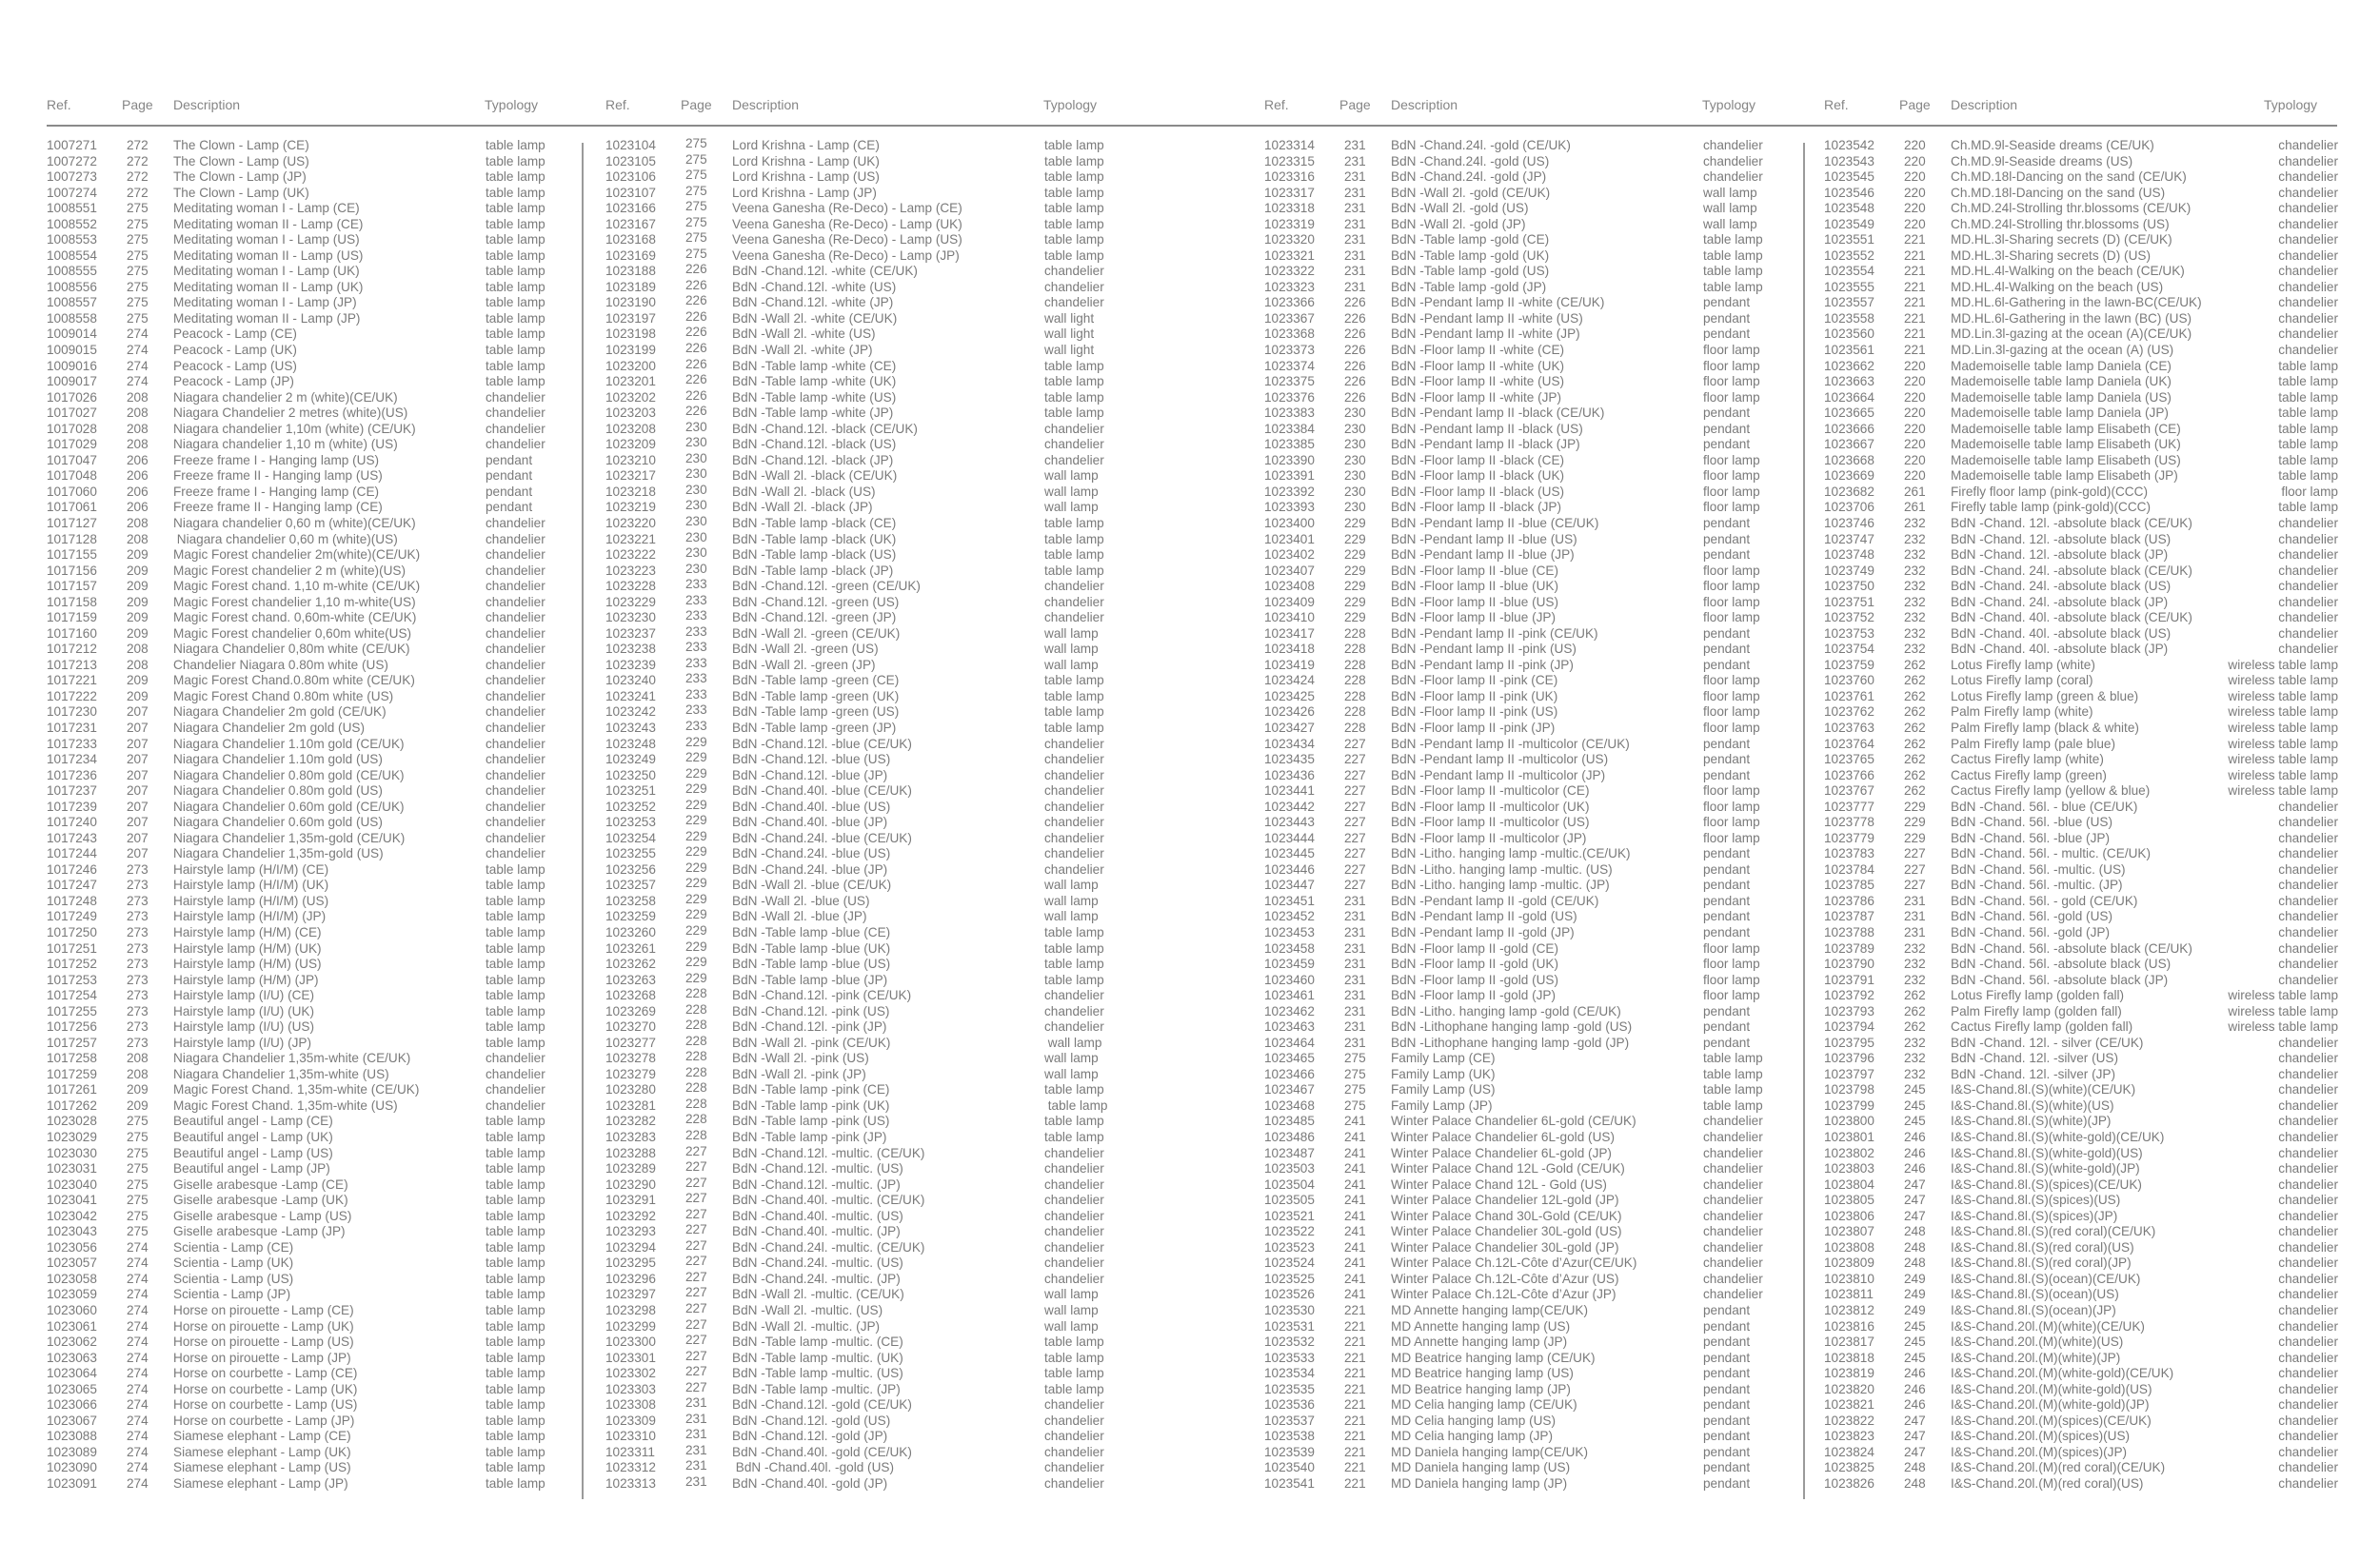 The width and height of the screenshot is (2380, 1562). I want to click on description-cell: Niagara chandelier 0,60 m (white)(CE/UK), so click(294, 522).